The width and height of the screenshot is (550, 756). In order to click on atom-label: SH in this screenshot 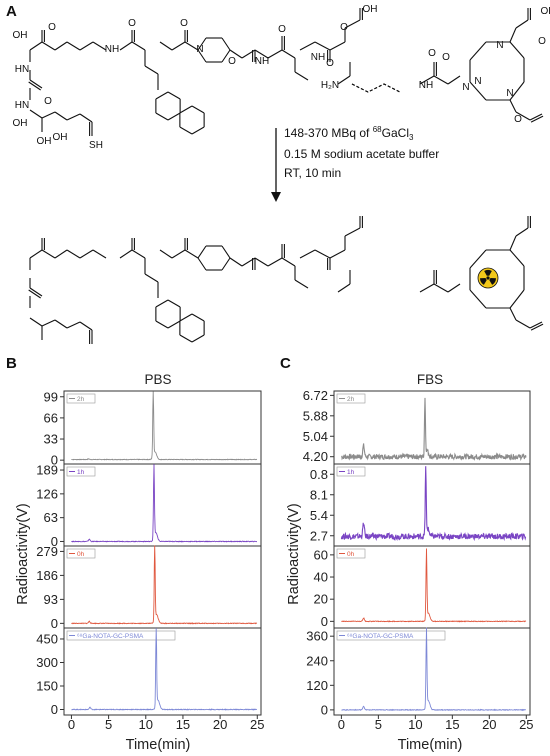, I will do `click(96, 145)`.